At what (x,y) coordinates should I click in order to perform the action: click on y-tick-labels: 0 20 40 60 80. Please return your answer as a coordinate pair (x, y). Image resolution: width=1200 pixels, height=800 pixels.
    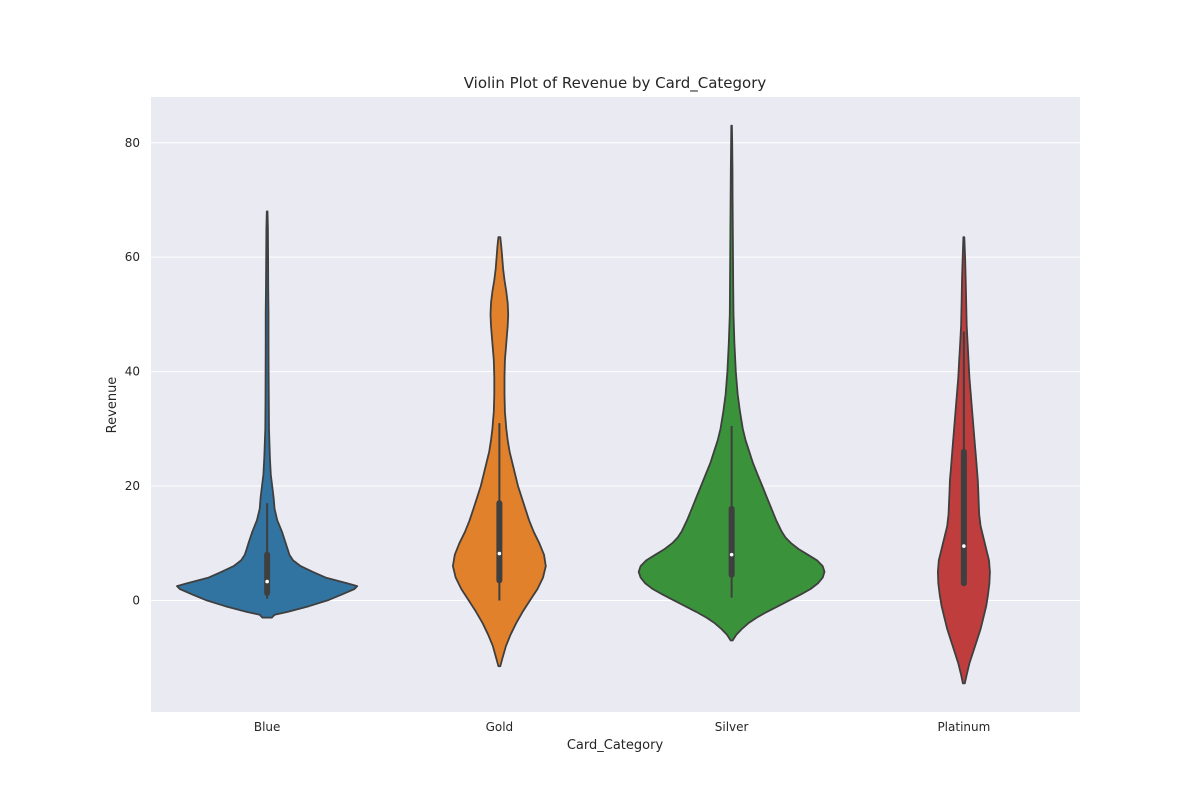
    Looking at the image, I should click on (132, 372).